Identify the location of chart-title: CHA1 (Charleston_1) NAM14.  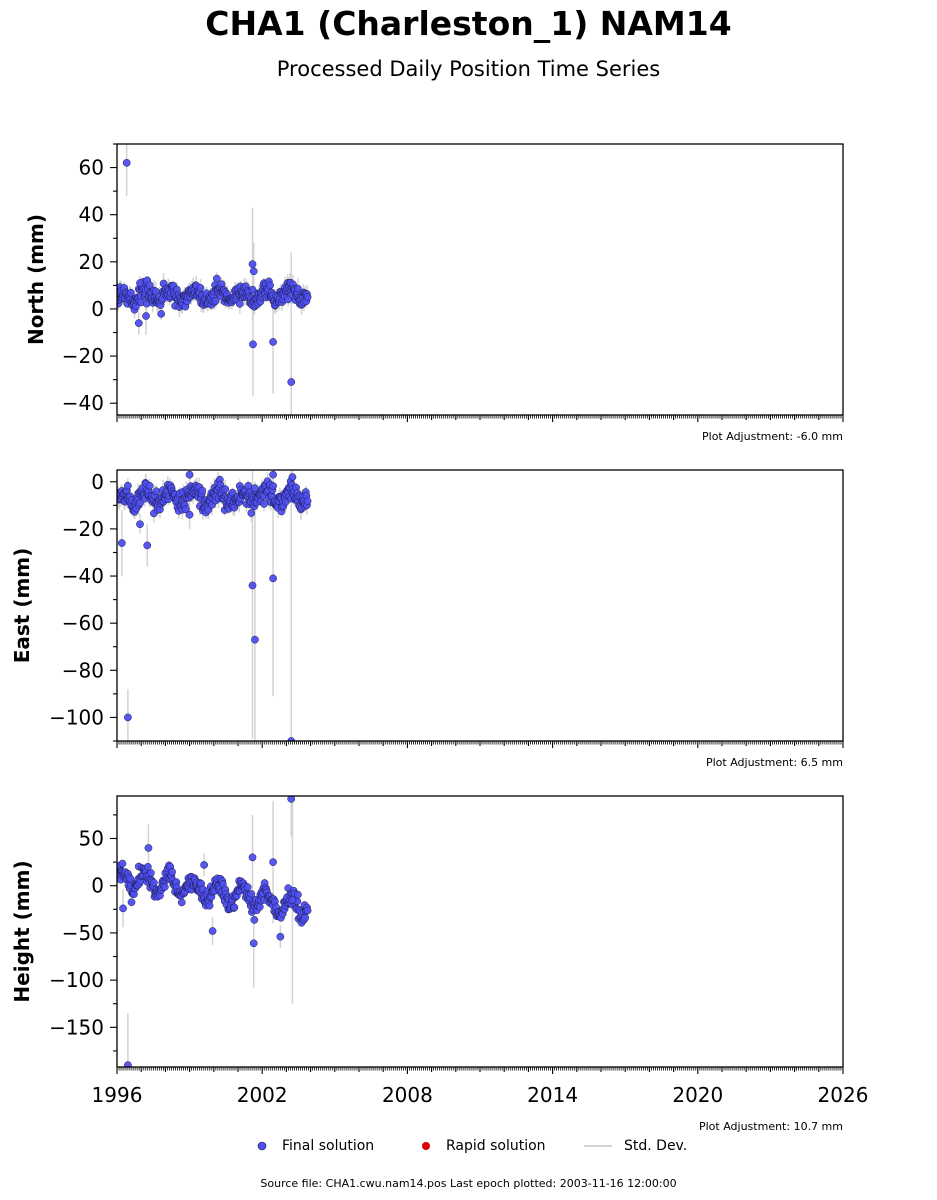
(468, 23).